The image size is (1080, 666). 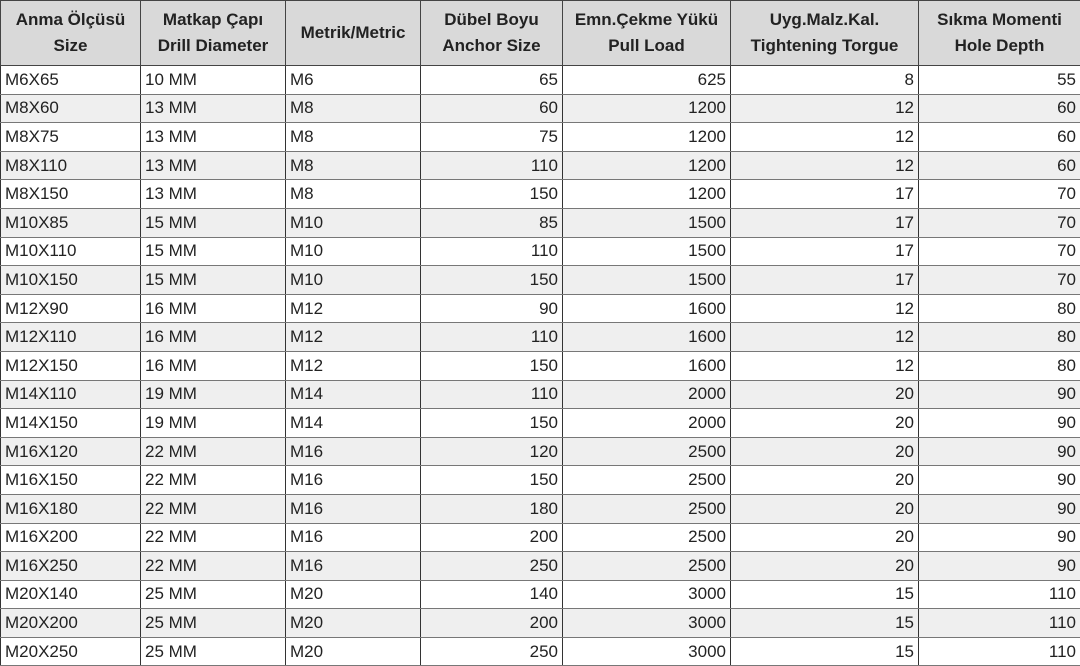 I want to click on cell-anchor-size: 75, so click(x=492, y=137).